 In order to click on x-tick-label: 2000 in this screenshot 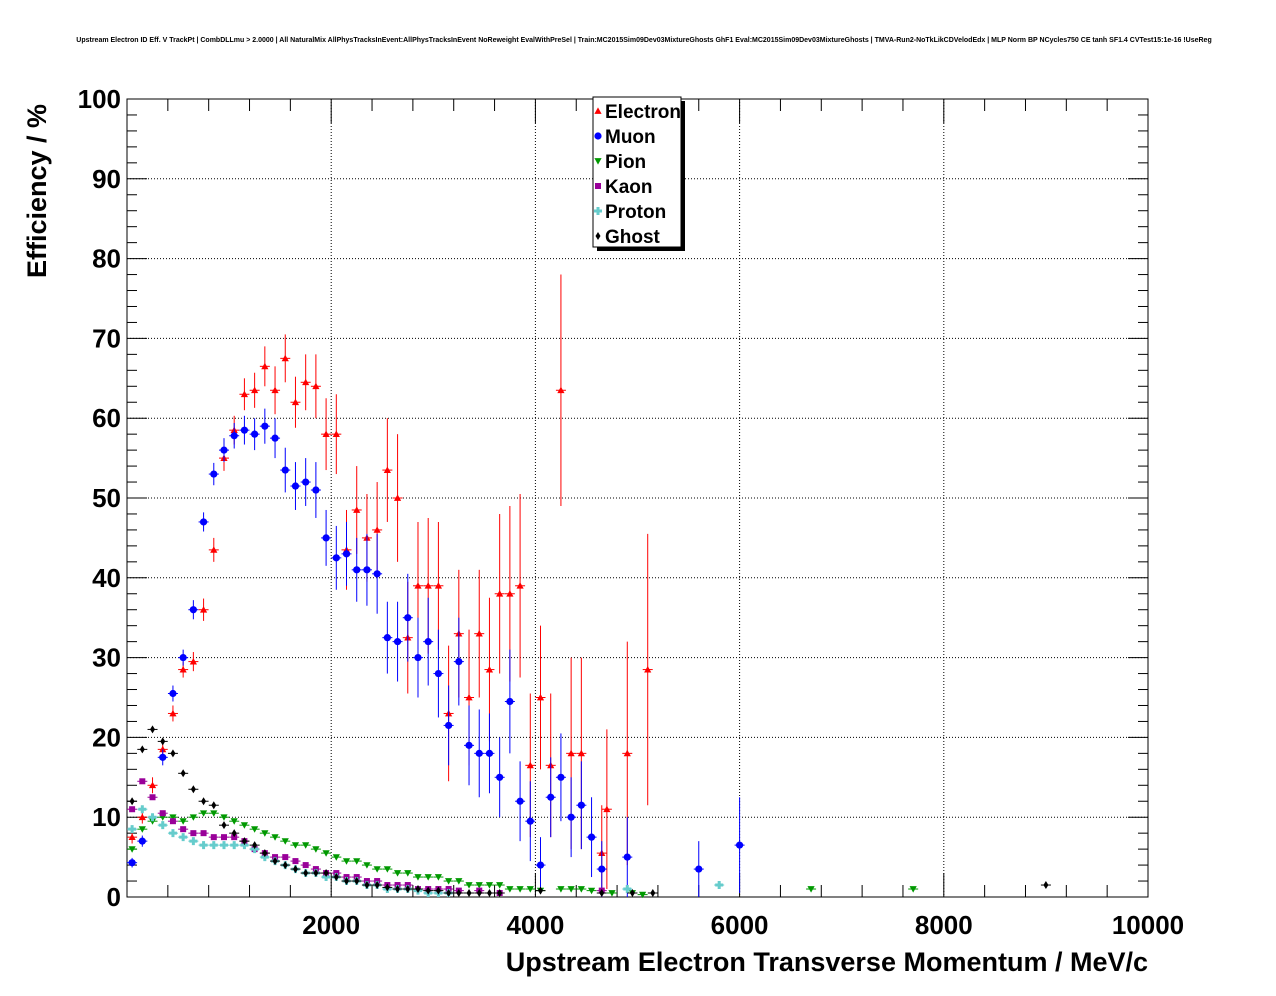, I will do `click(331, 925)`.